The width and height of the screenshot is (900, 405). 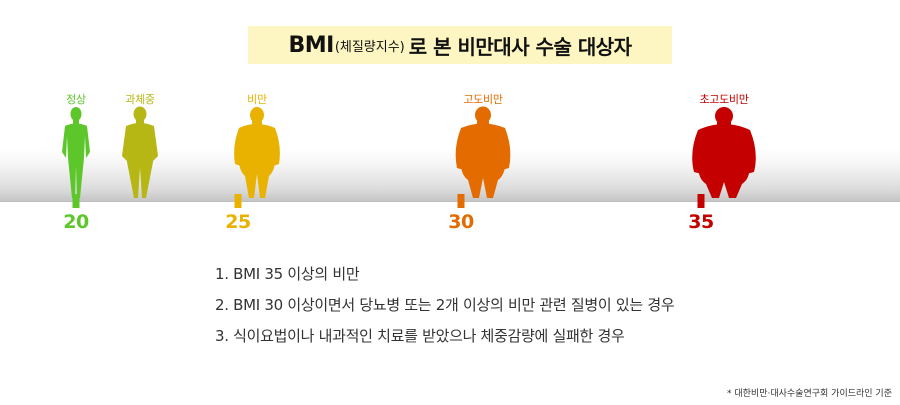 What do you see at coordinates (724, 156) in the screenshot?
I see `morbidly-obese-person-icon` at bounding box center [724, 156].